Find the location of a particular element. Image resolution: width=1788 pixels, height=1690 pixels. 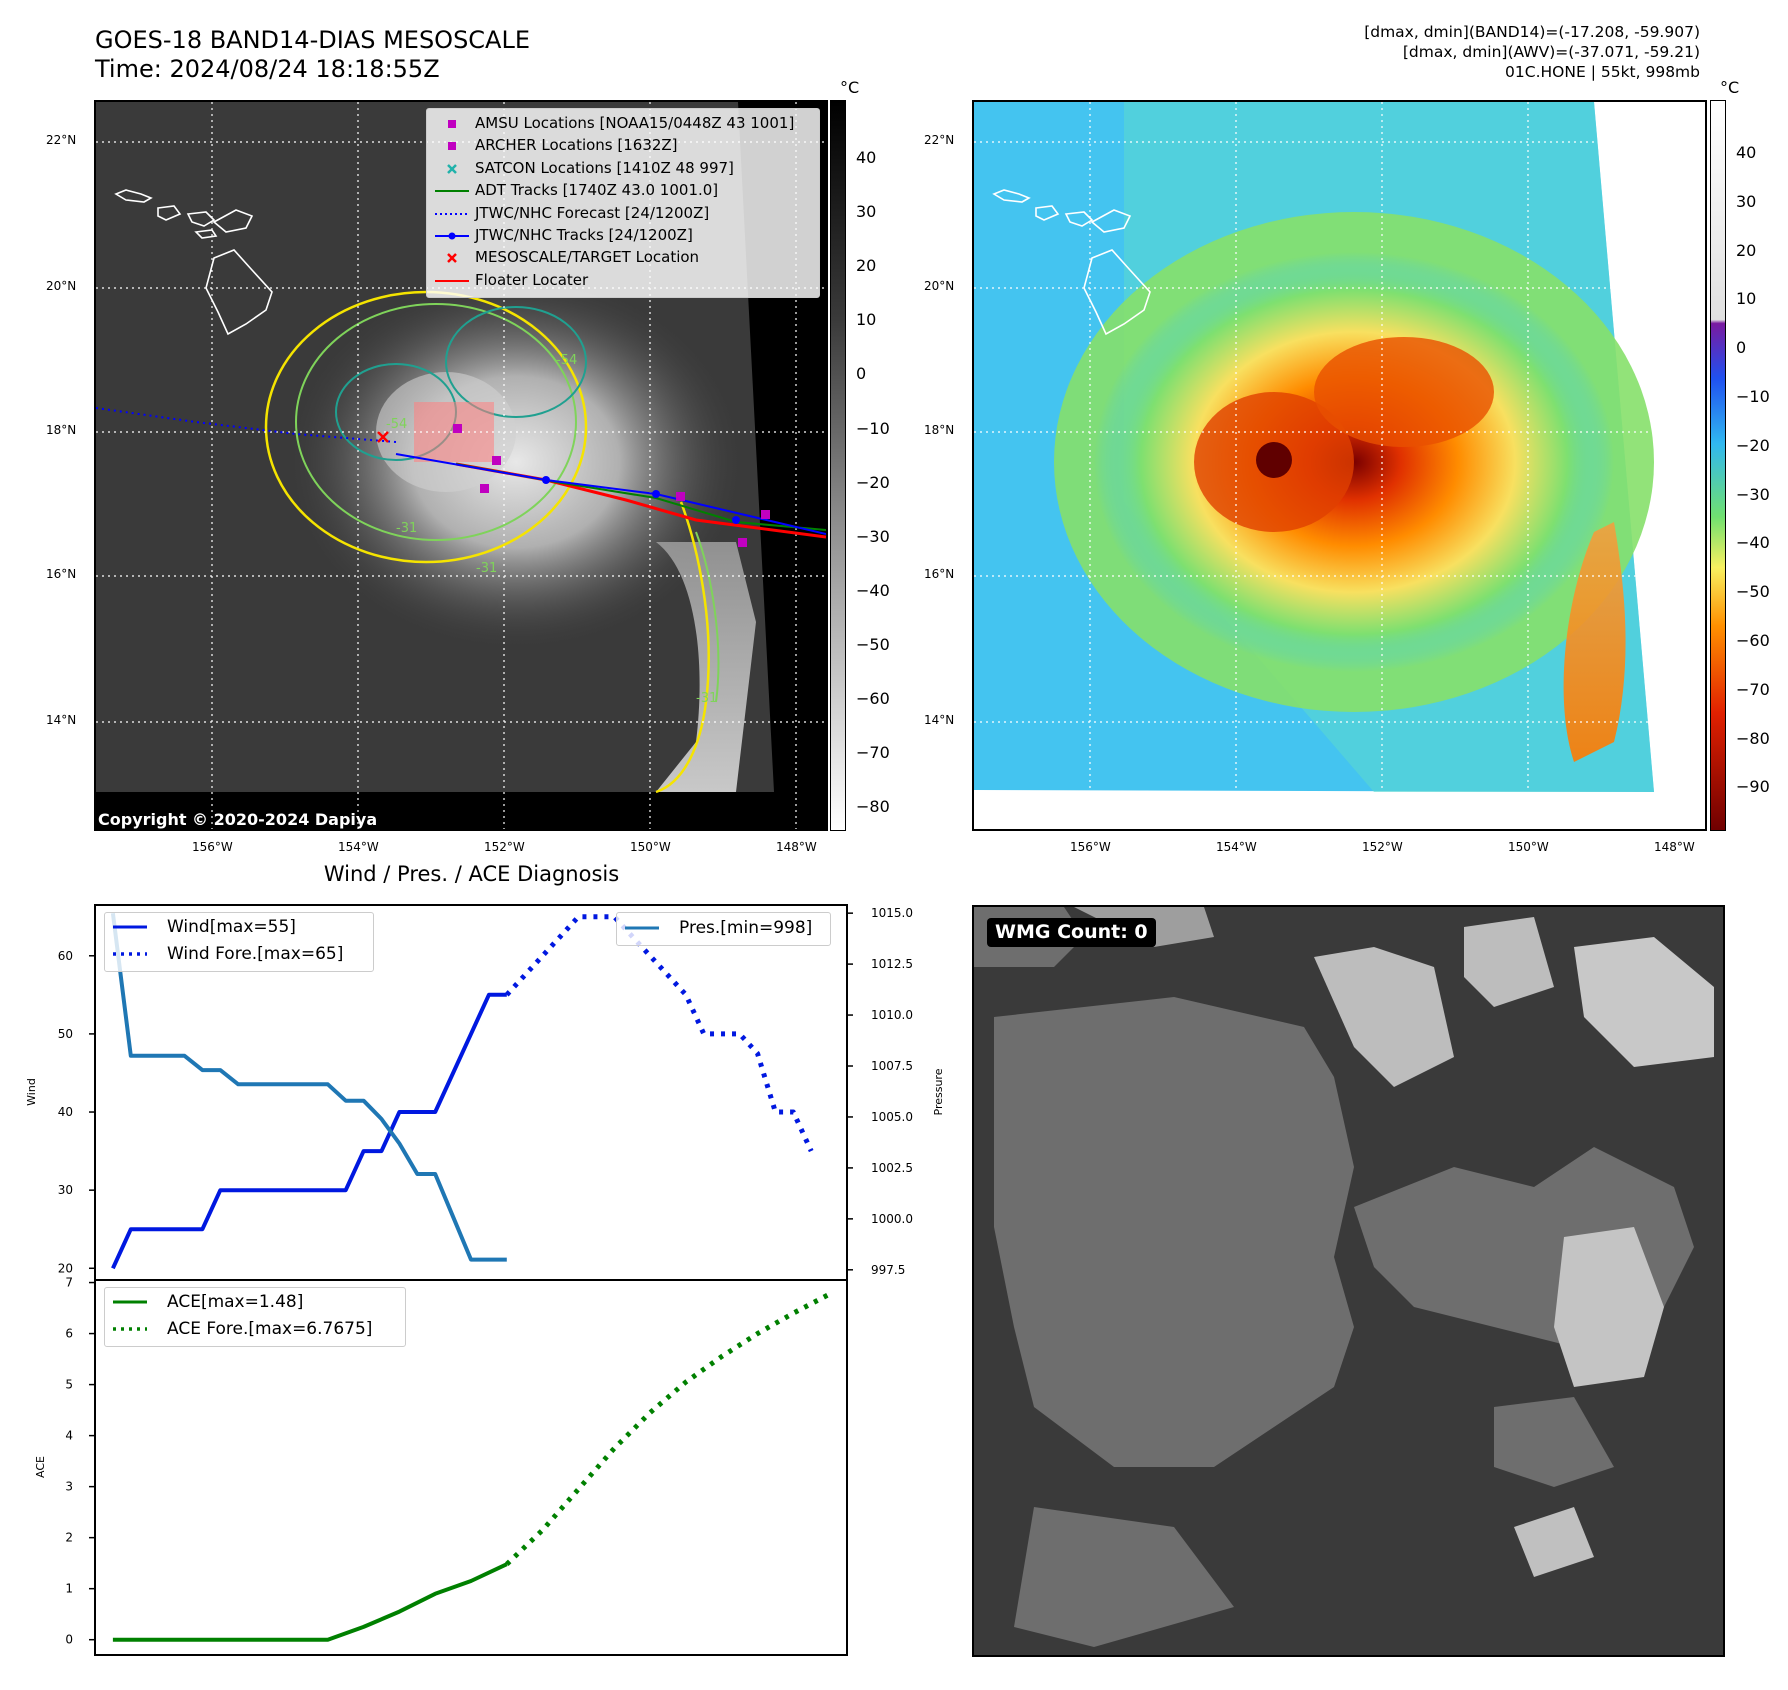

best-track is located at coordinates (610, 494).